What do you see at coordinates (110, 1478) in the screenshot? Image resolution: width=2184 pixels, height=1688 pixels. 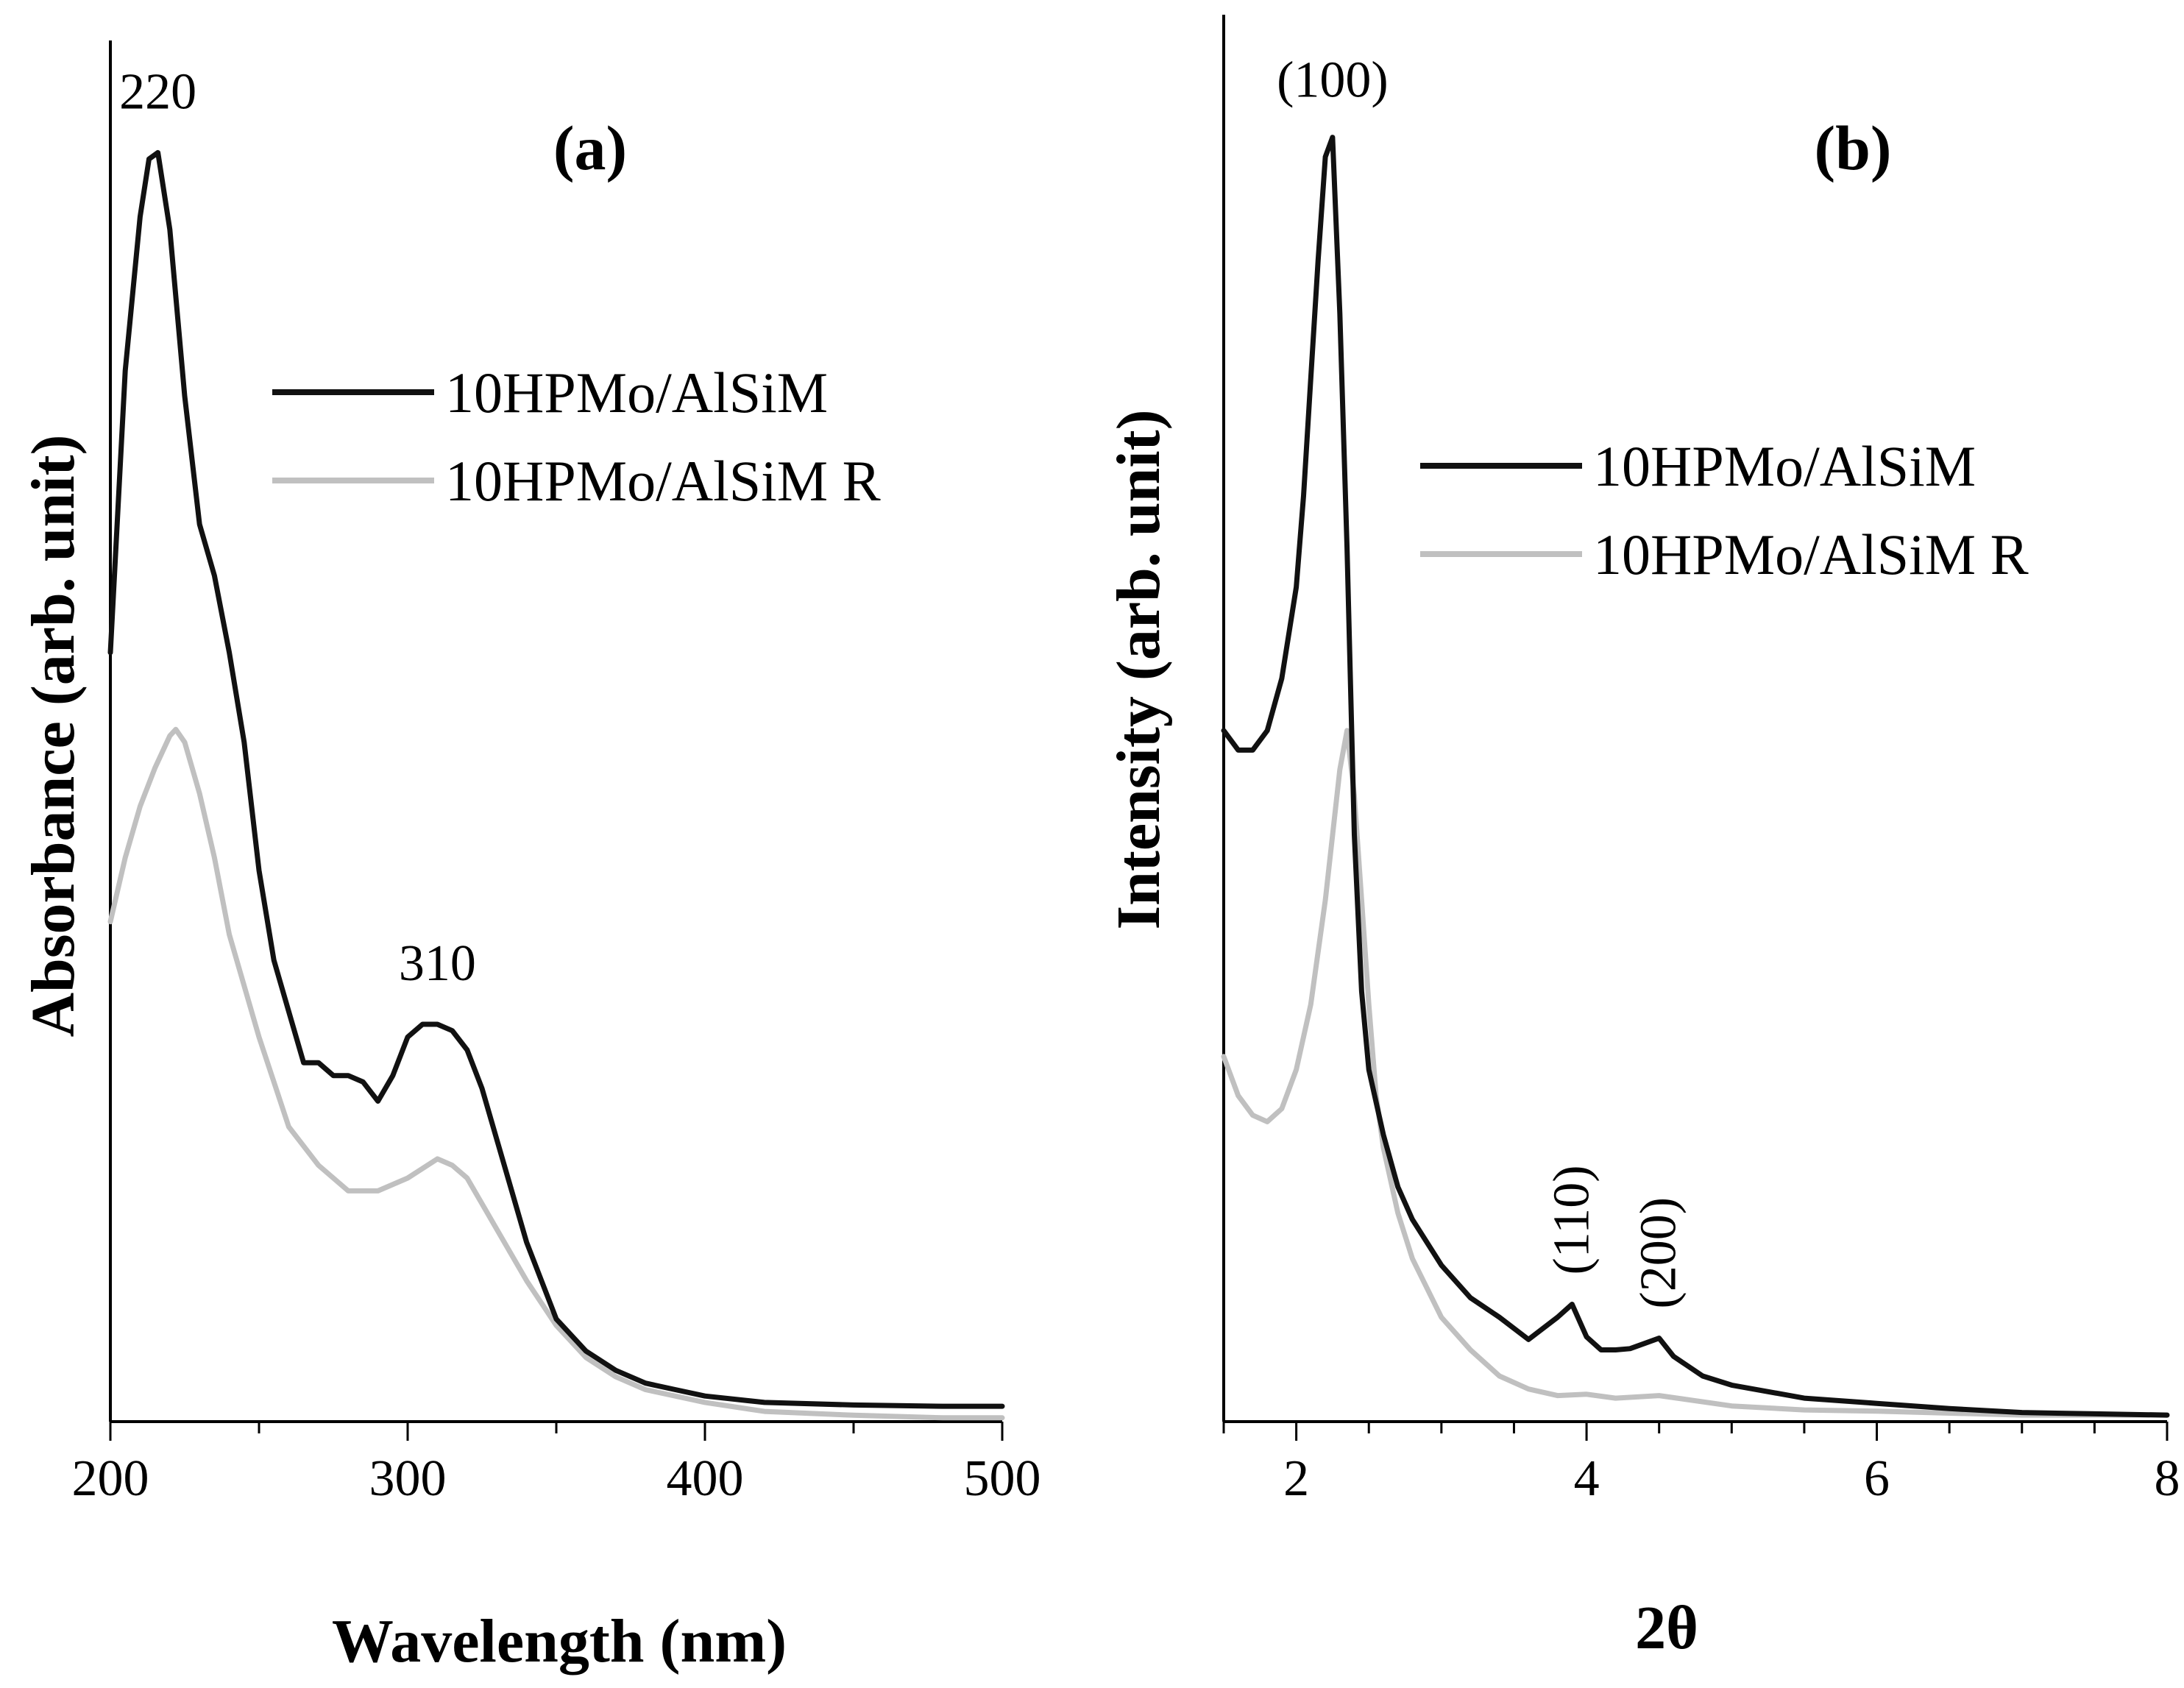 I see `panel-a-xtick-label: 200` at bounding box center [110, 1478].